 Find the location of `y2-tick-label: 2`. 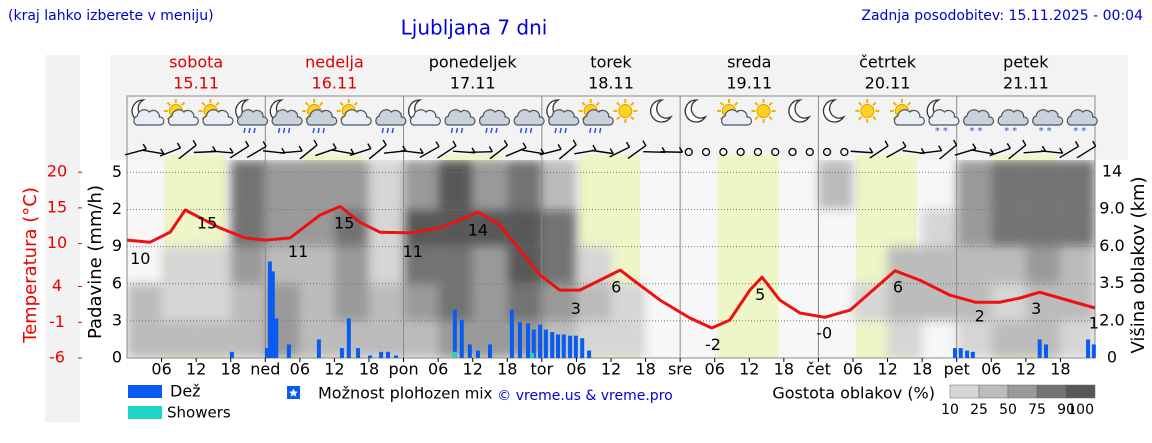

y2-tick-label: 2 is located at coordinates (117, 208).